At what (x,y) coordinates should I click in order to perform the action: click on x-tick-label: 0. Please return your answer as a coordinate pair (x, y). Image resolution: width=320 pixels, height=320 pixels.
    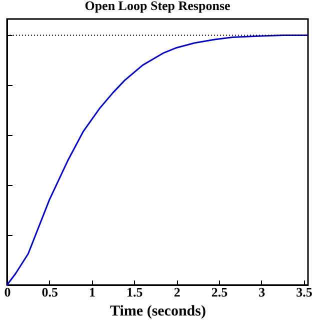
    Looking at the image, I should click on (7, 292).